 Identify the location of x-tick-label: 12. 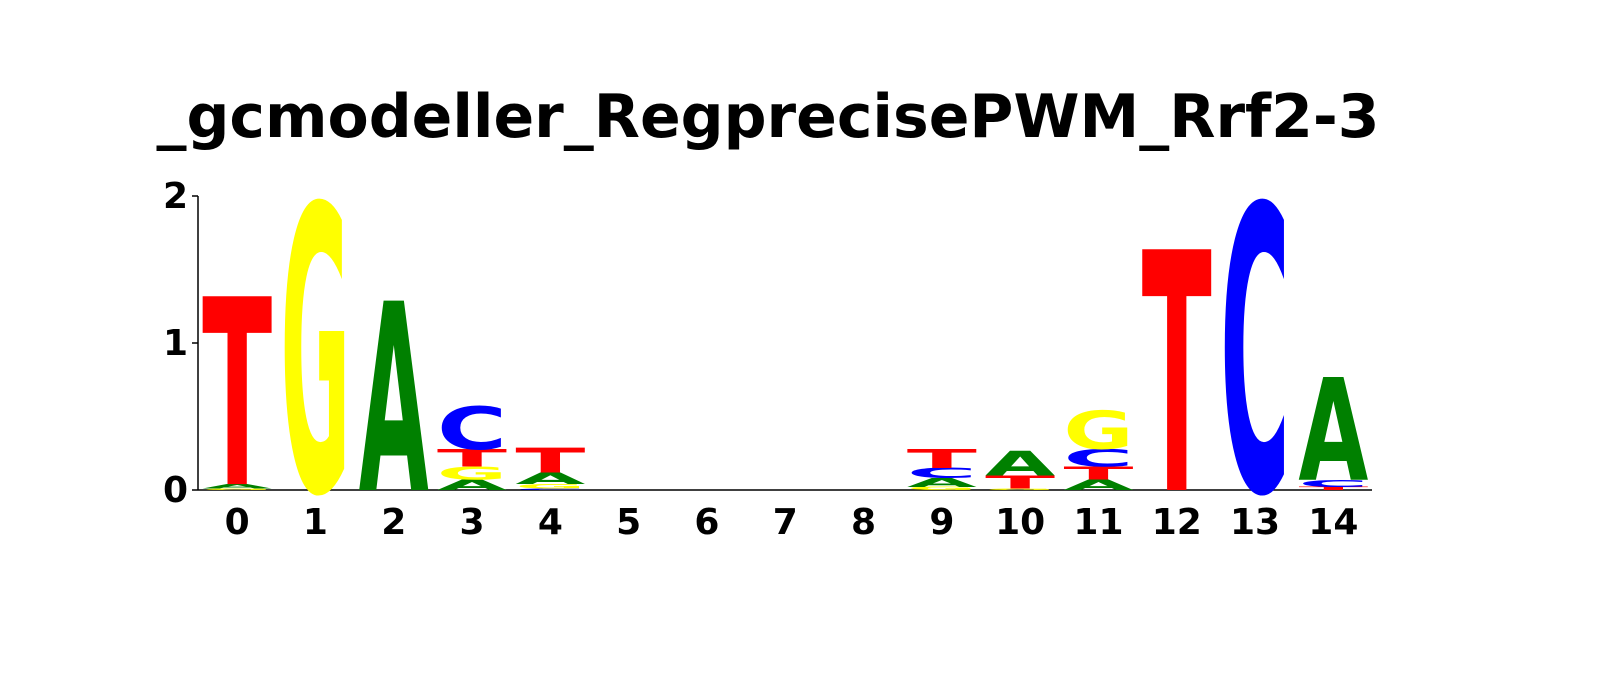
(1177, 522).